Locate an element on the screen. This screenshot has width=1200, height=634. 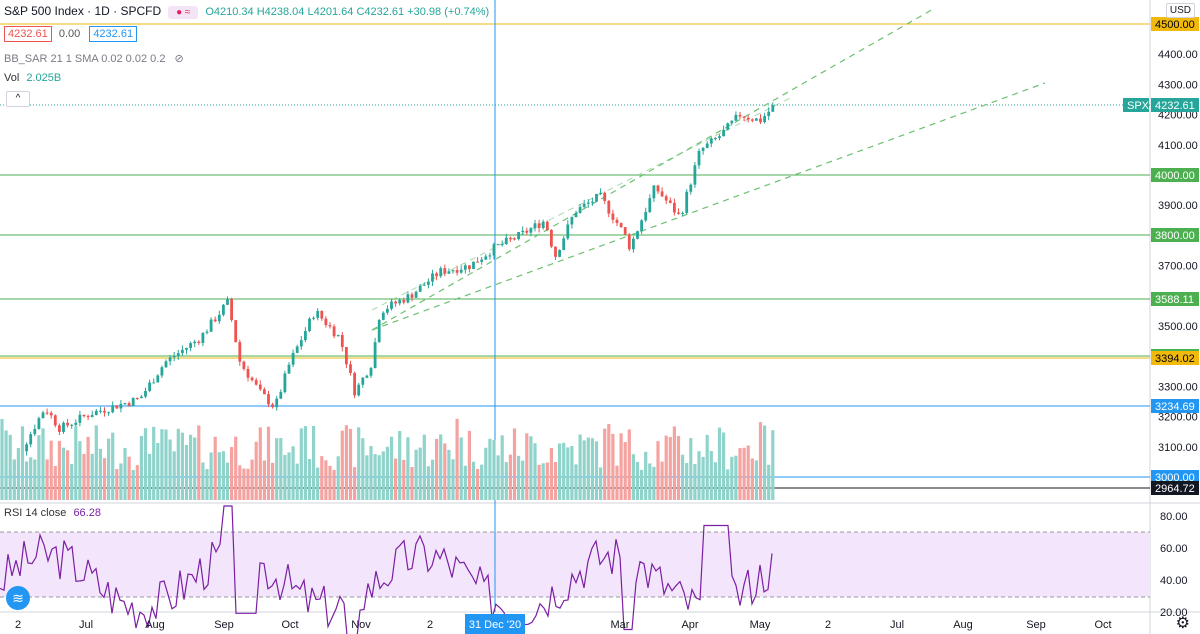
eye-off-icon: ⊘ is located at coordinates (179, 59).